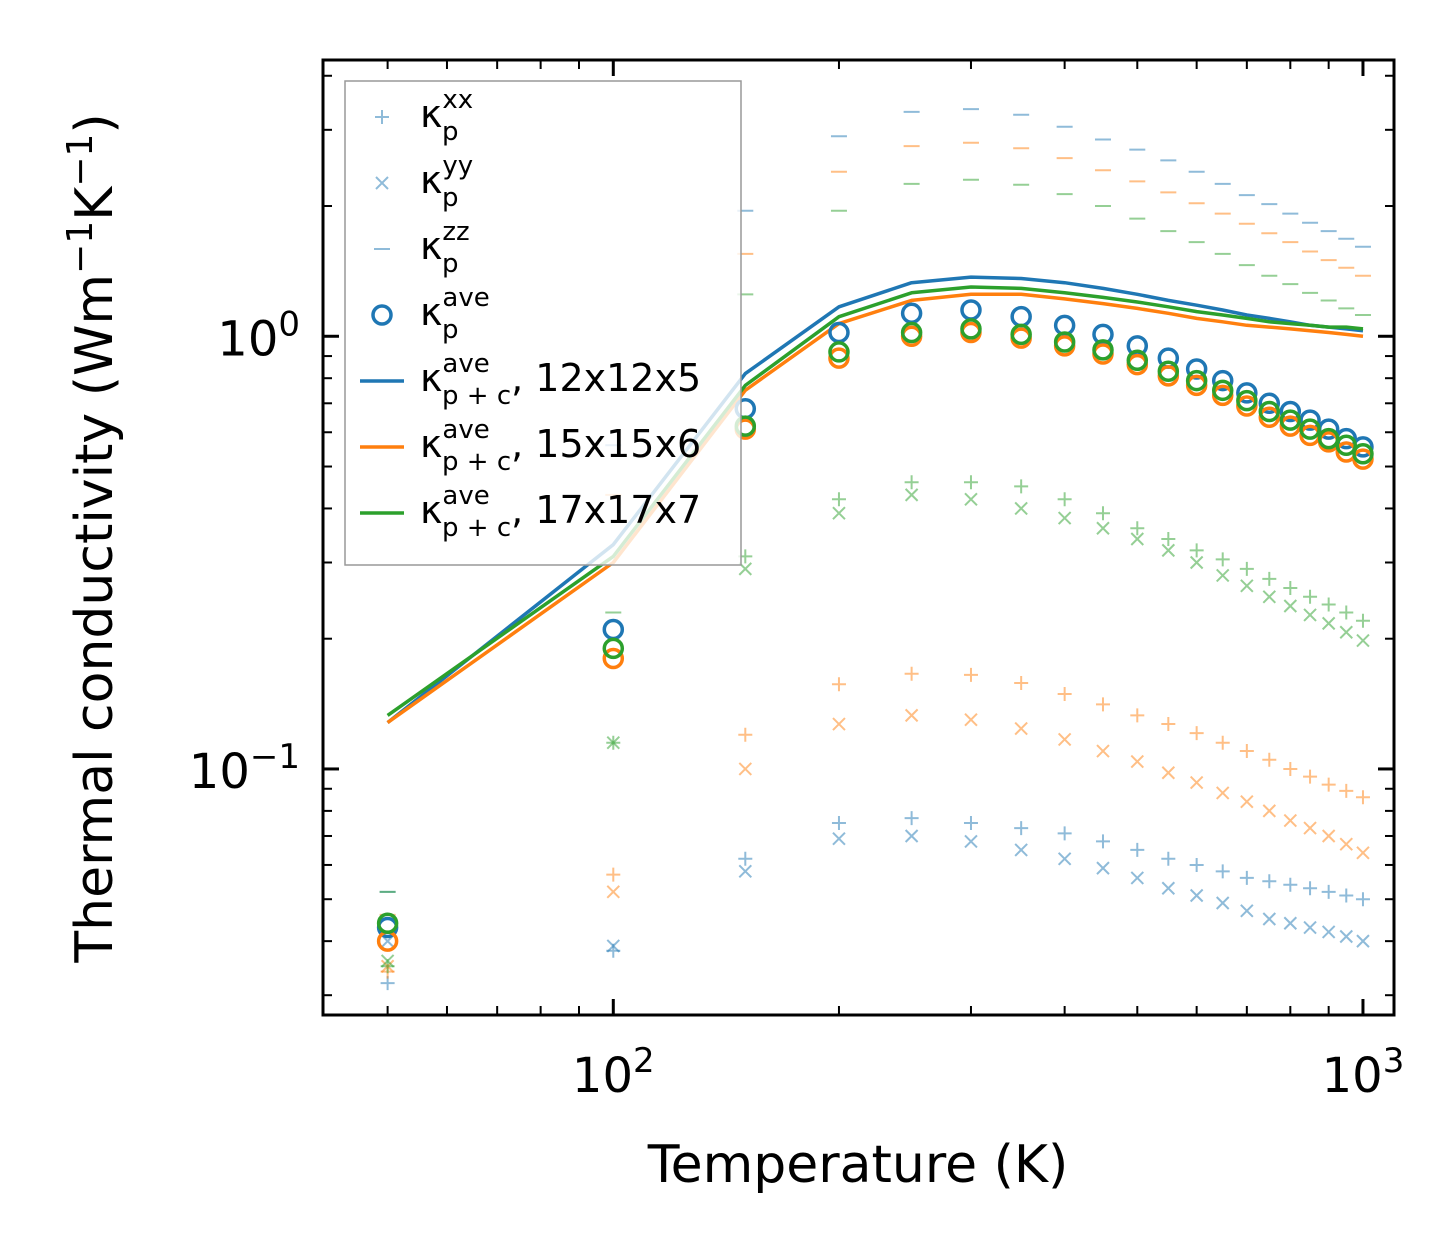 The image size is (1454, 1254). I want to click on x-tick-label: 102, so click(613, 1072).